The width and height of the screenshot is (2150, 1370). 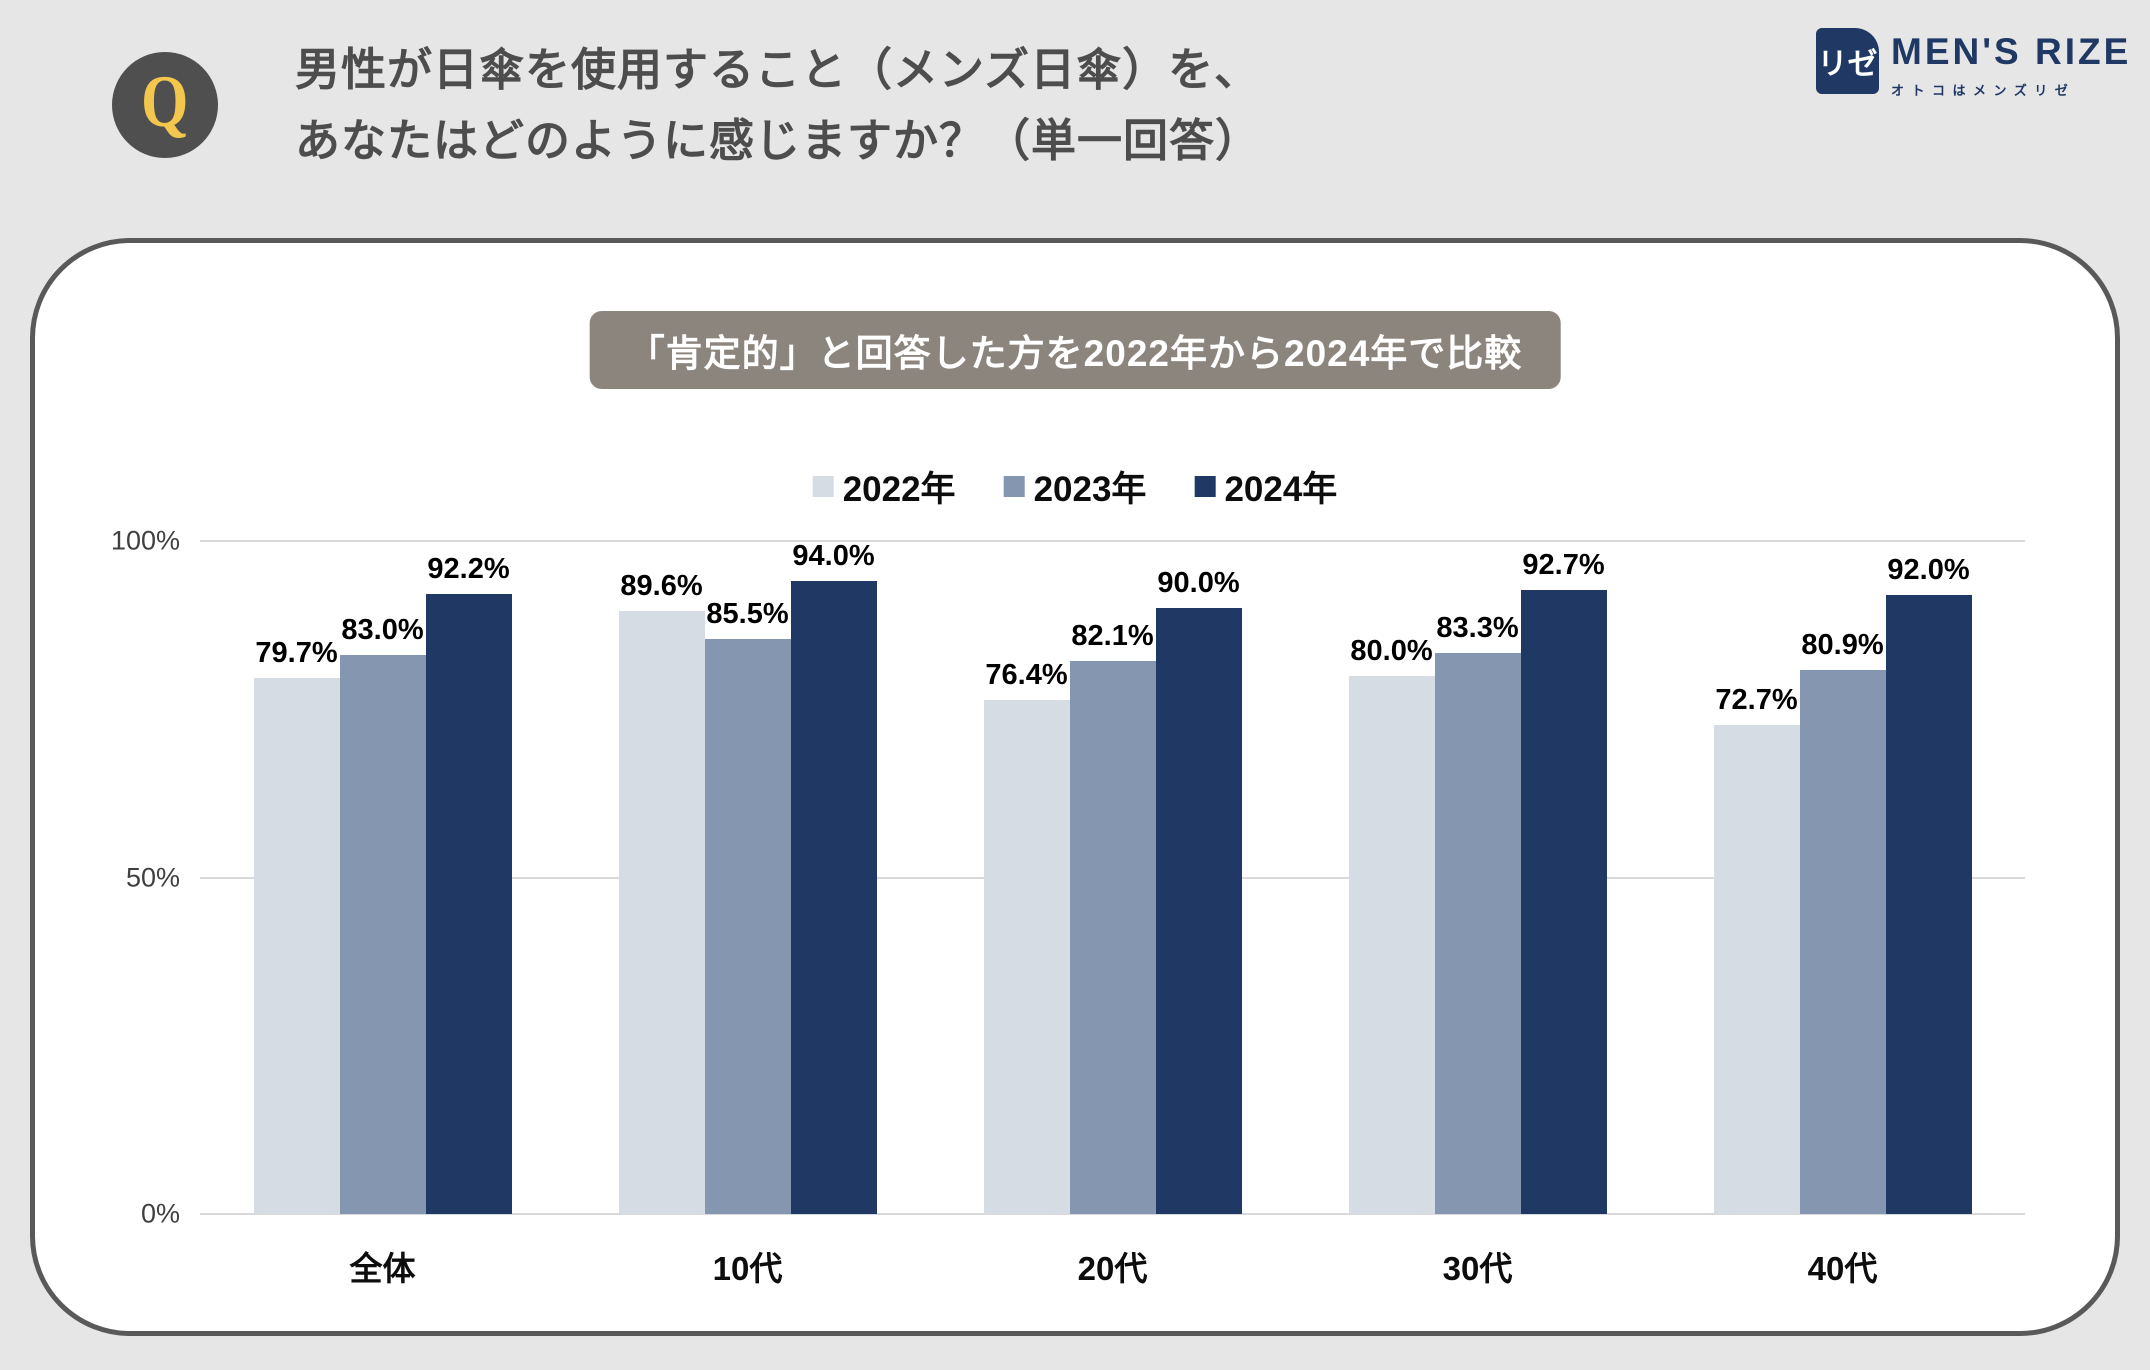 I want to click on question-line-2: あなたはどのように感じますか？（単一回答）, so click(x=778, y=141).